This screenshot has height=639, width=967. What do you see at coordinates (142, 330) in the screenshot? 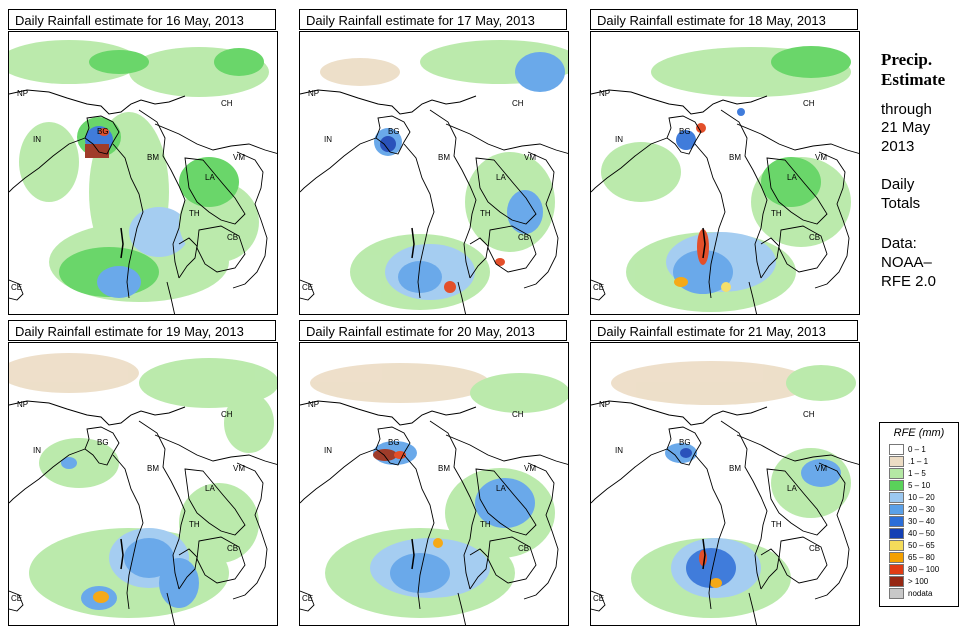
I see `panel-title: Daily Rainfall estimate for 19 May, 2013` at bounding box center [142, 330].